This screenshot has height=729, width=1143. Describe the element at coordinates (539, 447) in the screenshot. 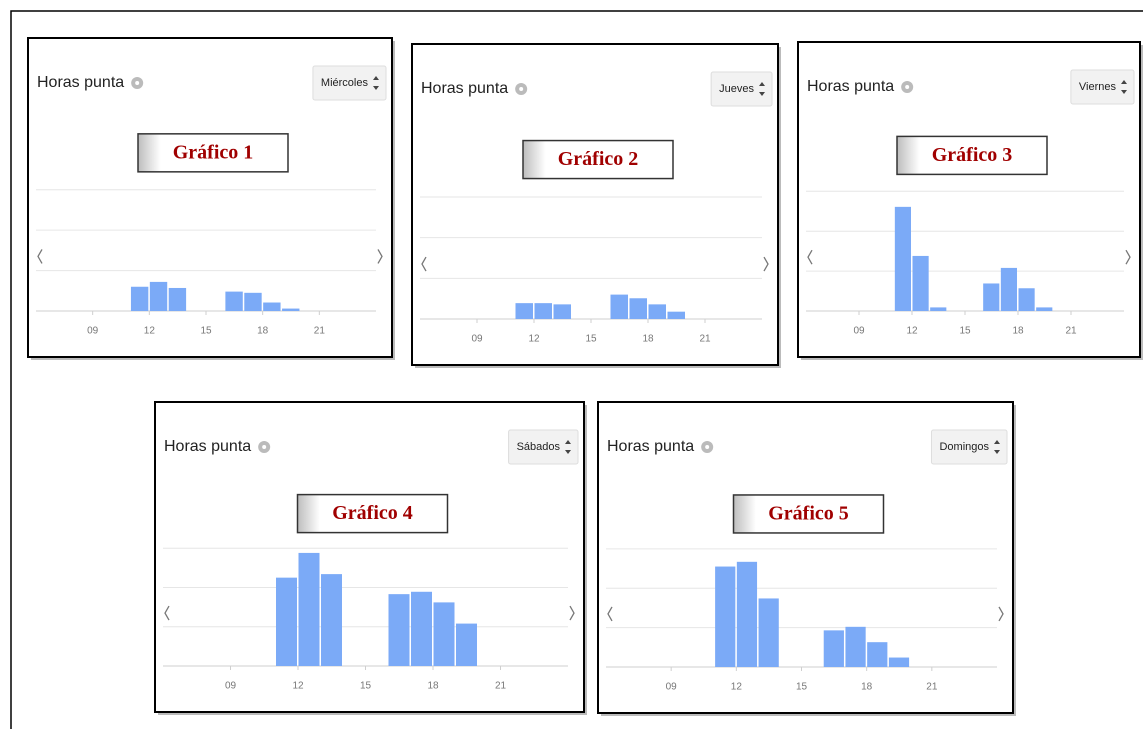

I see `day-selector-label: Sábados` at that location.